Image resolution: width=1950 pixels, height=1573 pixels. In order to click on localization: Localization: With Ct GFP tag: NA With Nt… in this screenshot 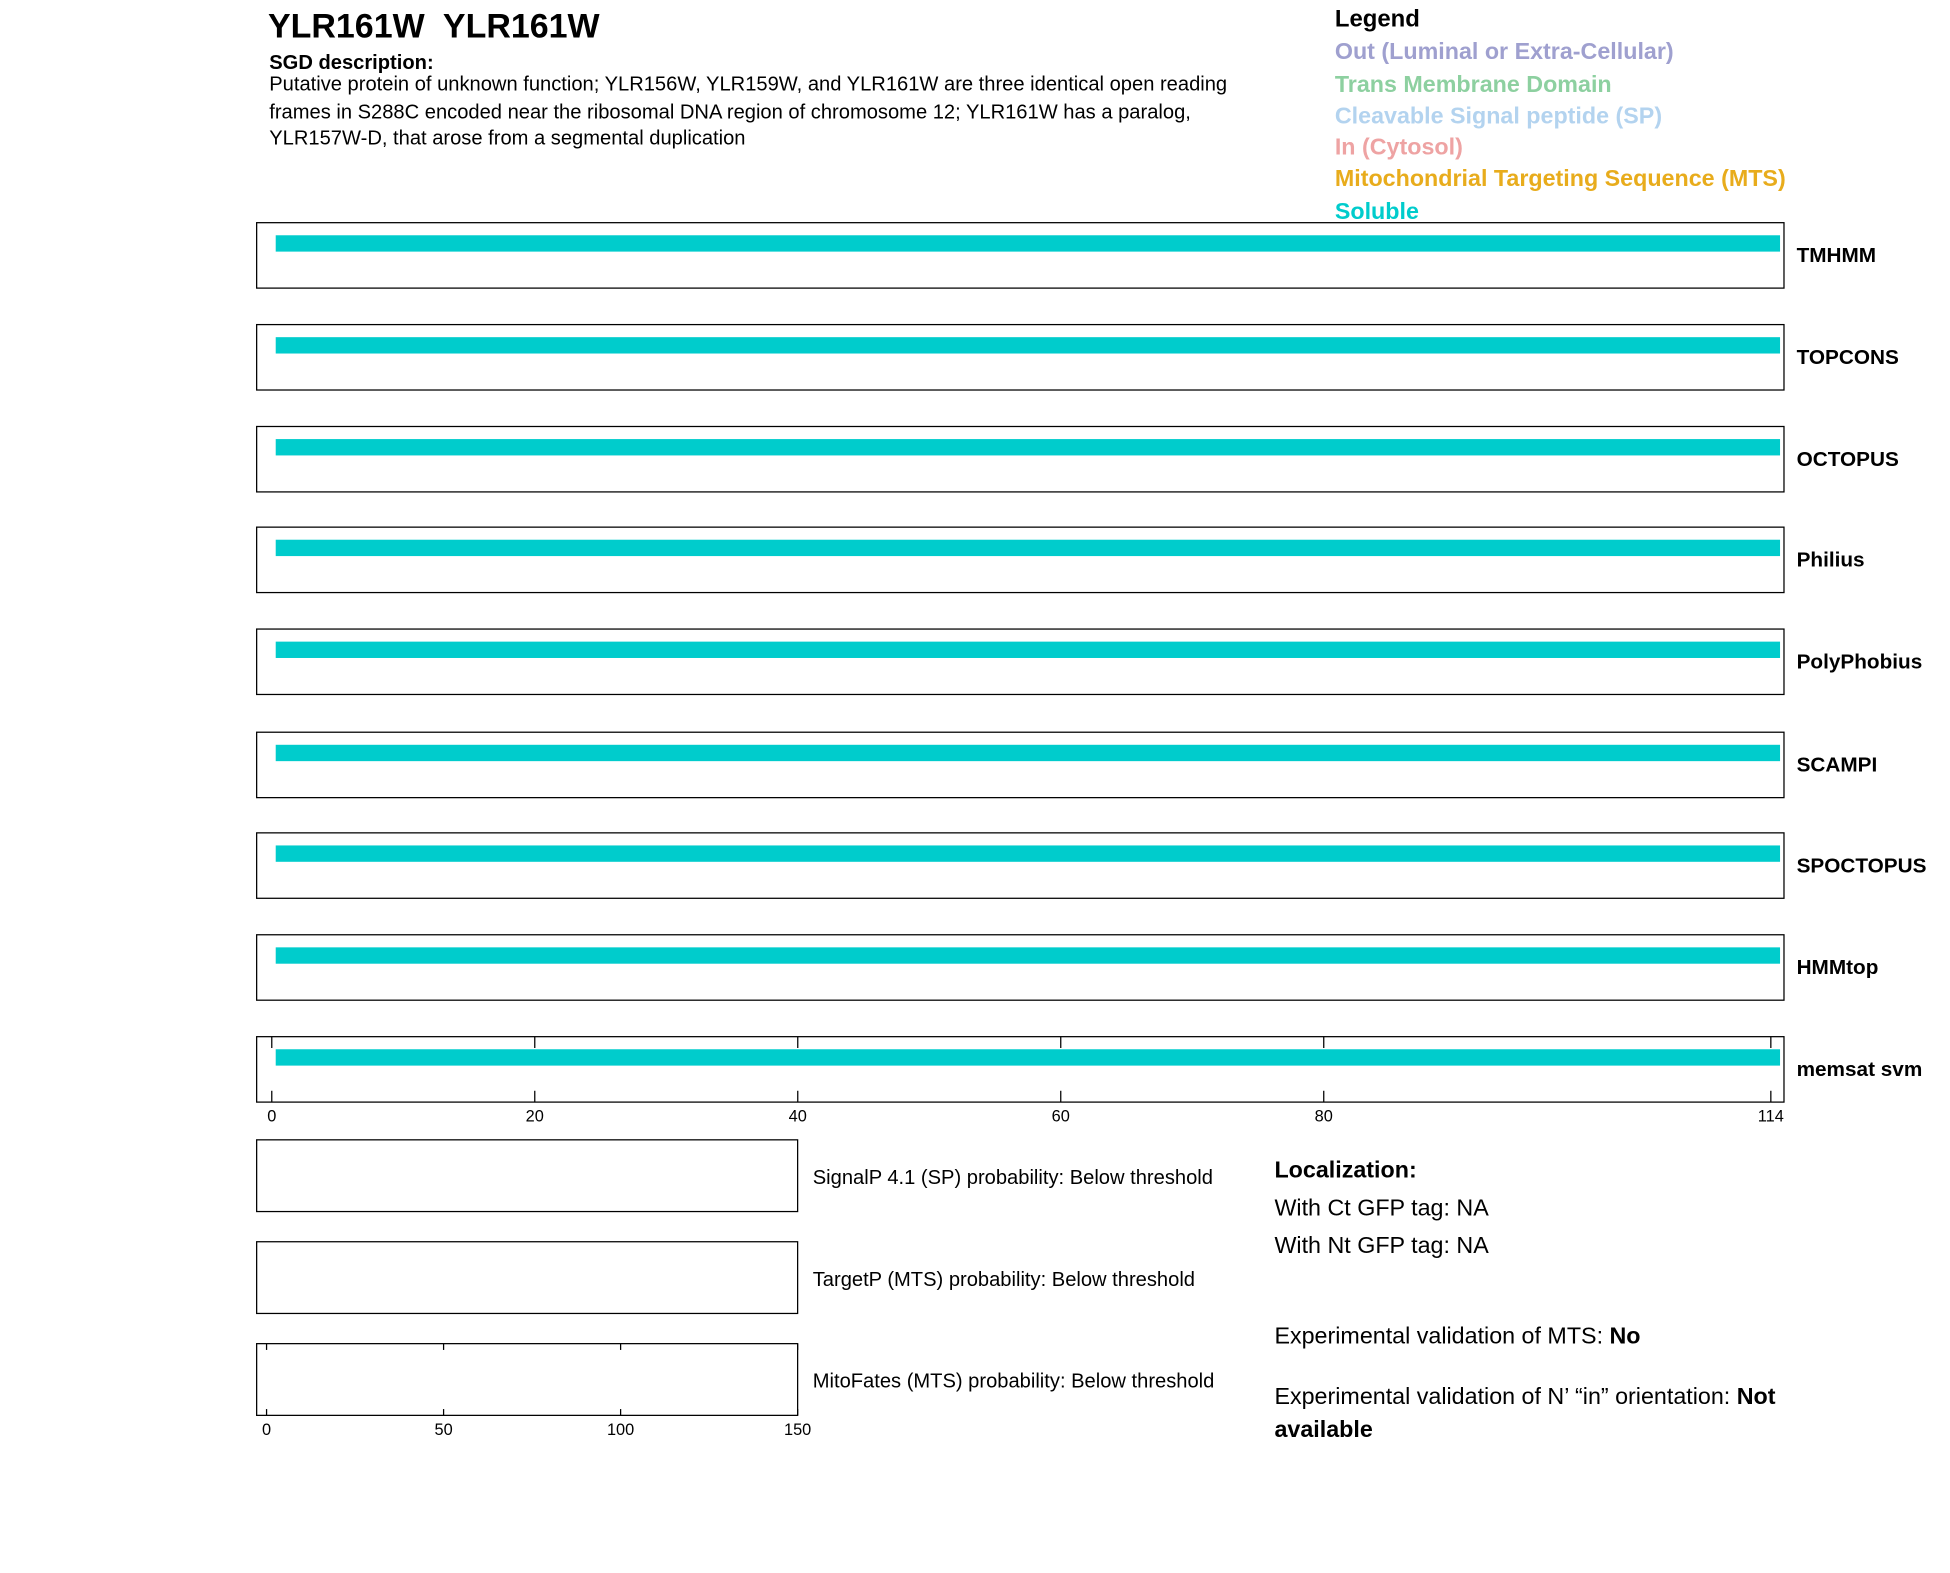, I will do `click(1563, 1300)`.